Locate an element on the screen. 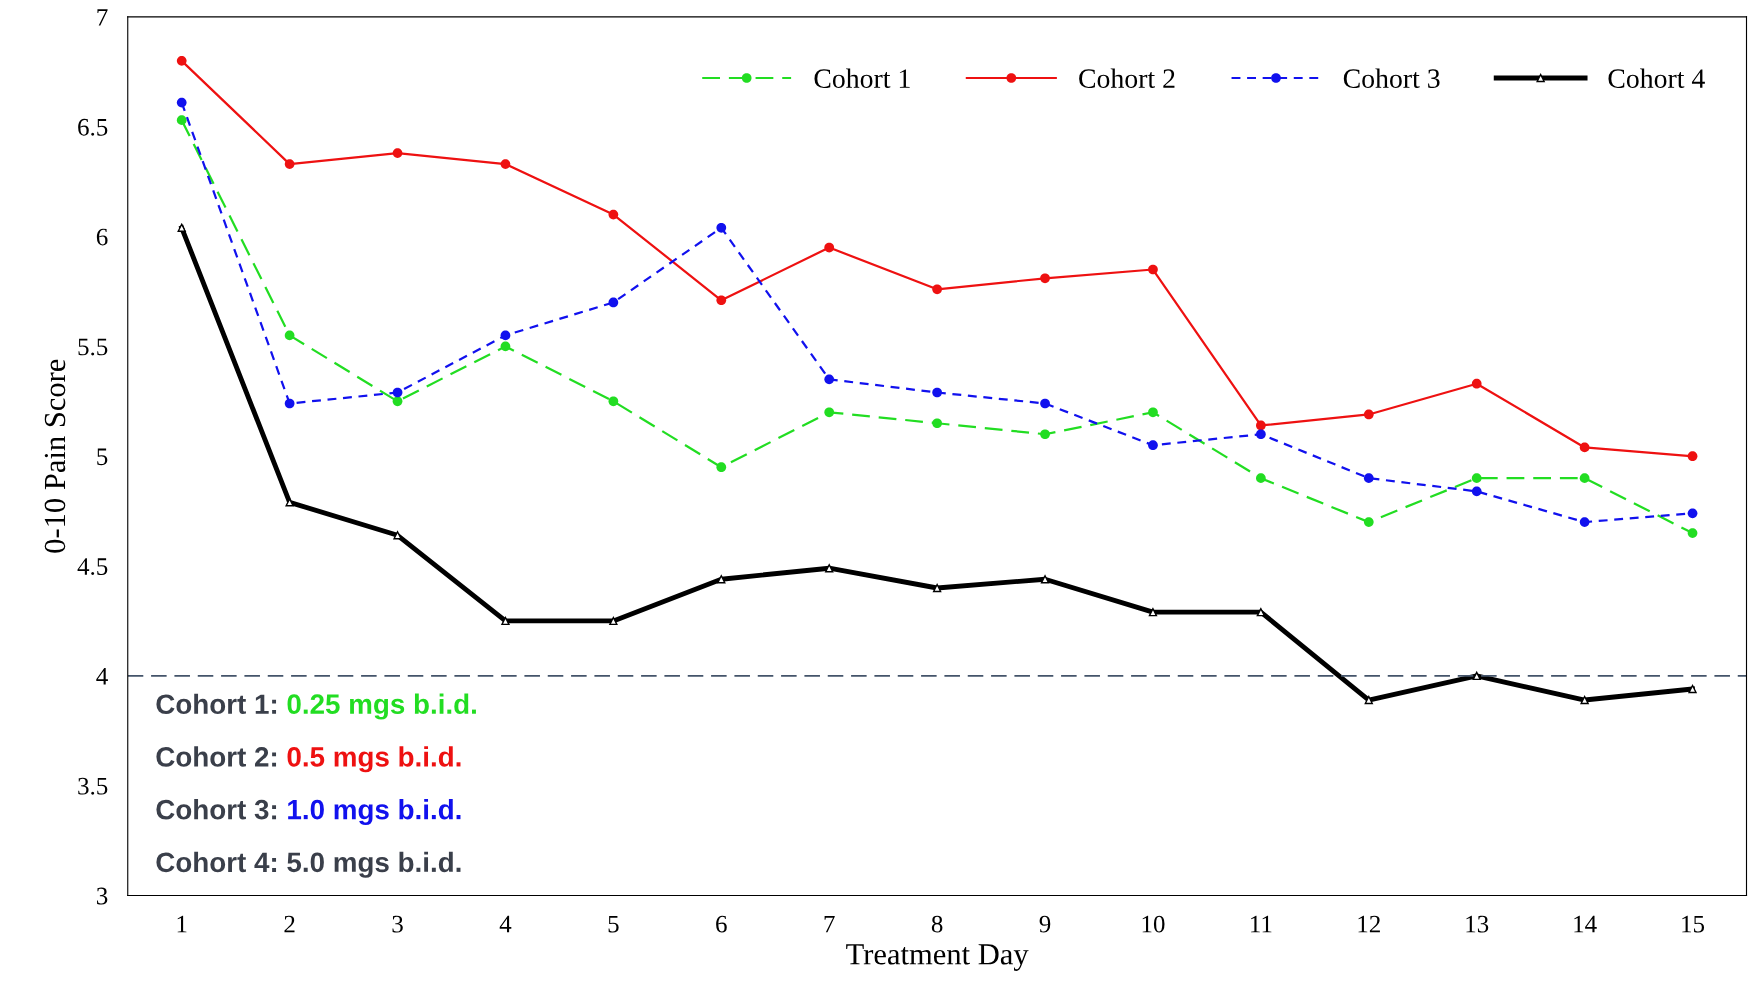  y-tick-label: 6 is located at coordinates (102, 237).